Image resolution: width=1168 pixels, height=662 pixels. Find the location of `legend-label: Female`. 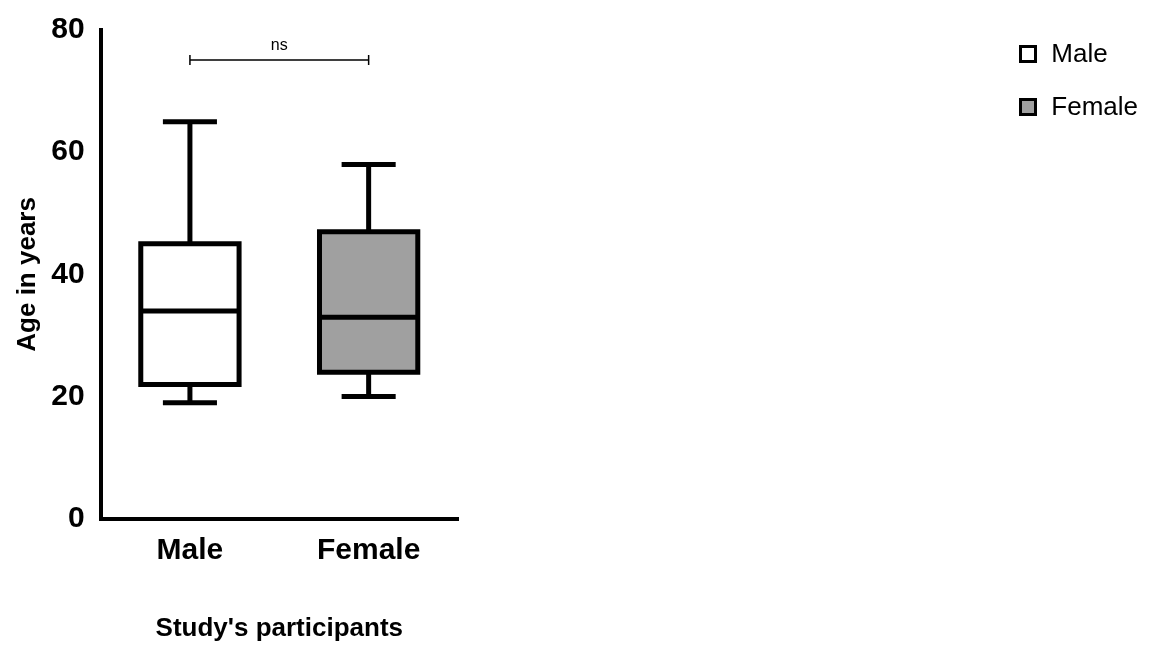

legend-label: Female is located at coordinates (1094, 106).